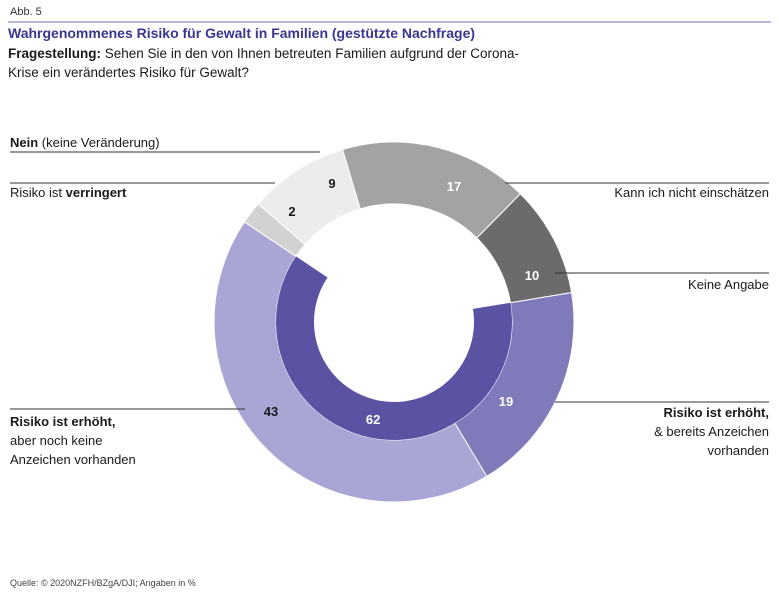 This screenshot has height=600, width=779. What do you see at coordinates (85, 142) in the screenshot?
I see `callout-label-0: Nein (keine Veränderung)` at bounding box center [85, 142].